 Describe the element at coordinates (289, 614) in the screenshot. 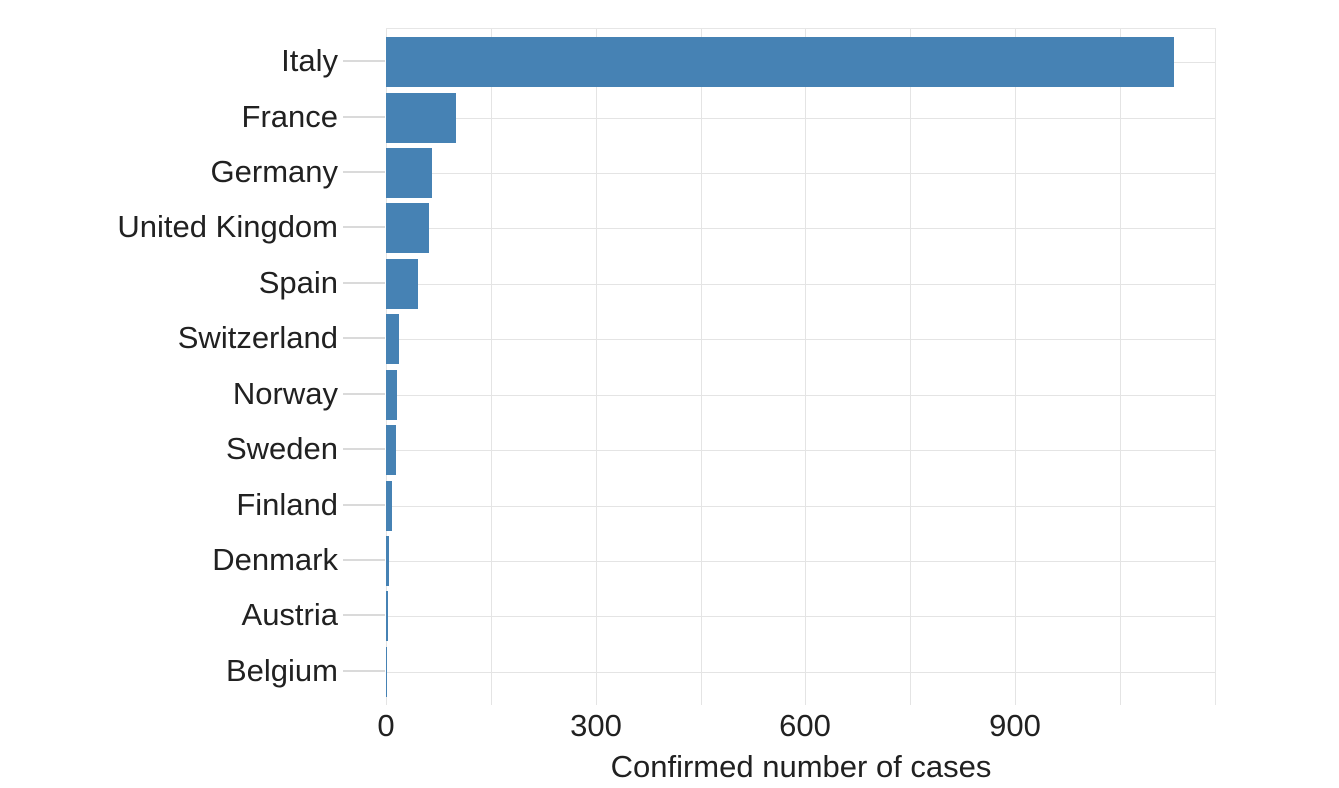

I see `category-label: Austria` at that location.